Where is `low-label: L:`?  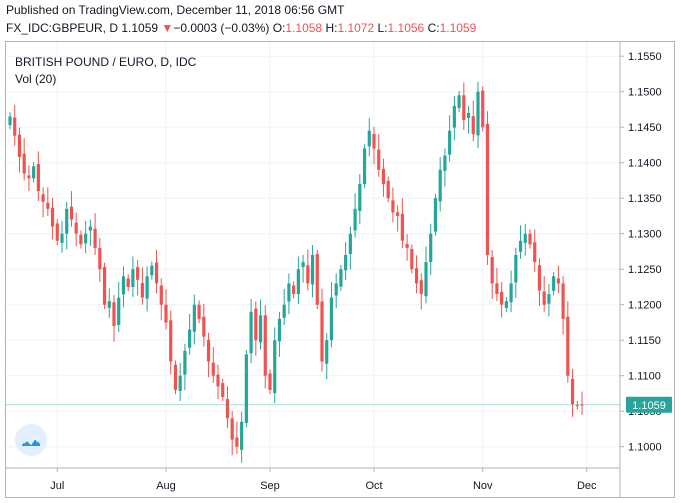 low-label: L: is located at coordinates (382, 28).